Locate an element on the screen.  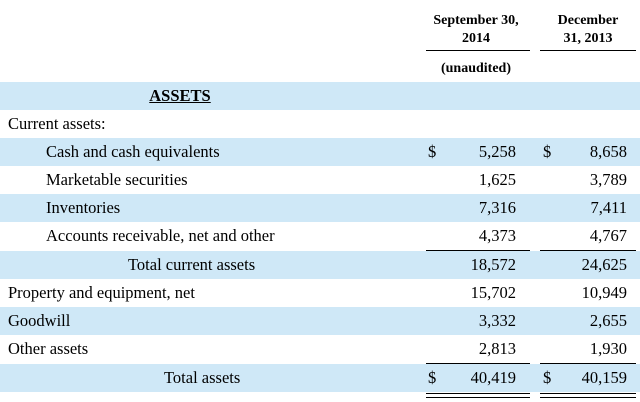
value-sep-2014: 15,702 is located at coordinates (493, 292).